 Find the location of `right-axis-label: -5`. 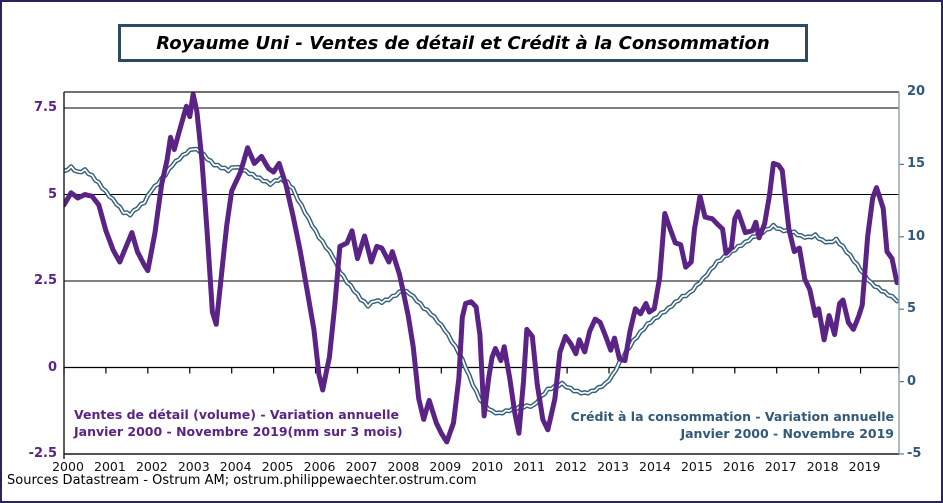

right-axis-label: -5 is located at coordinates (914, 453).